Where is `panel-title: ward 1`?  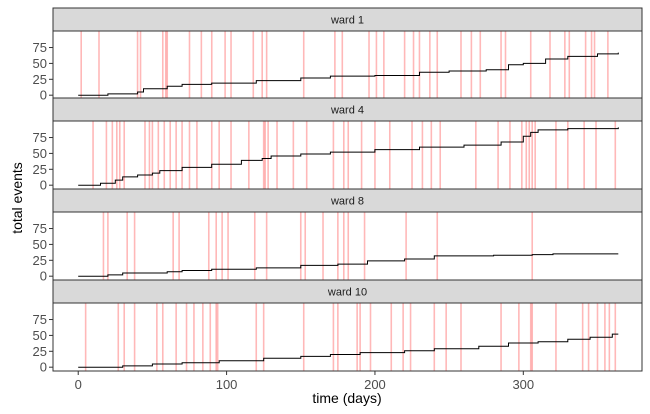 panel-title: ward 1 is located at coordinates (347, 21).